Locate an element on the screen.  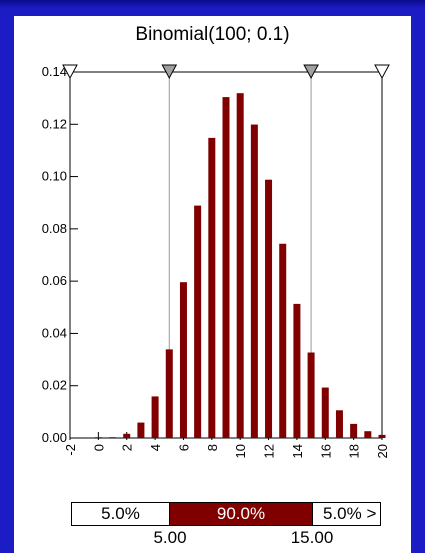
x-tick-label: 2 is located at coordinates (127, 447).